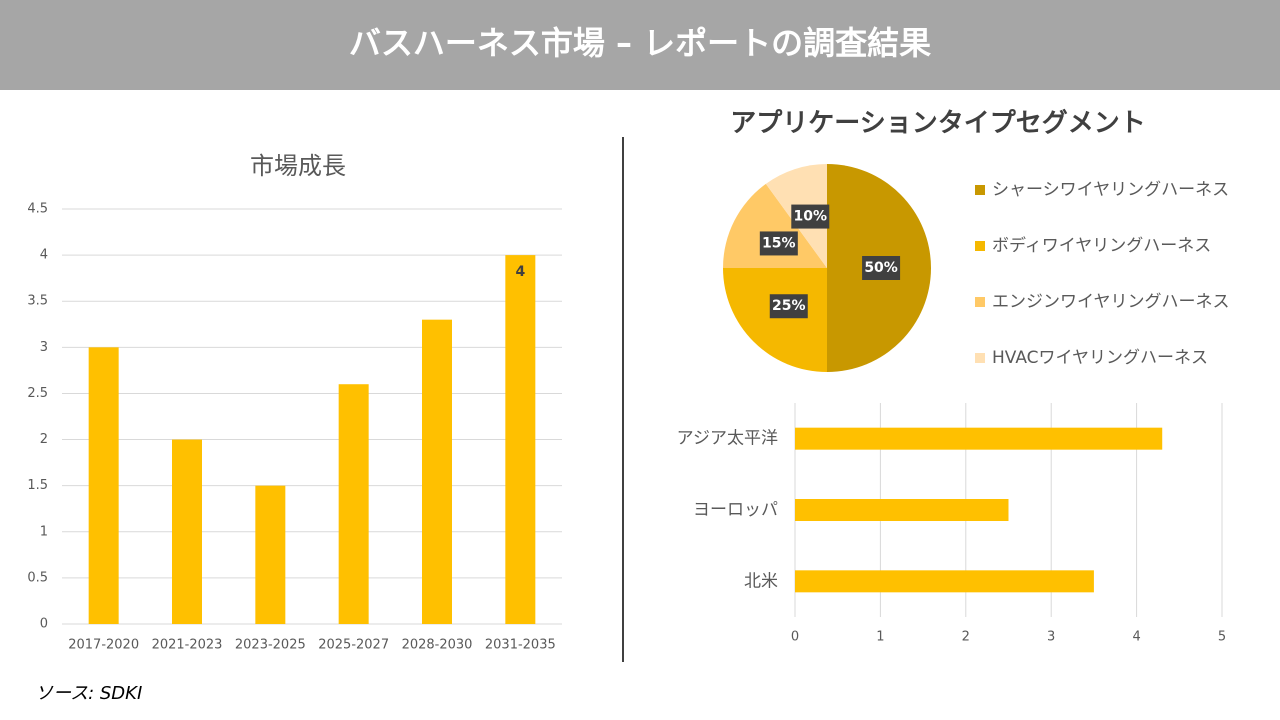  I want to click on y-tick-label: 1.5, so click(37, 485).